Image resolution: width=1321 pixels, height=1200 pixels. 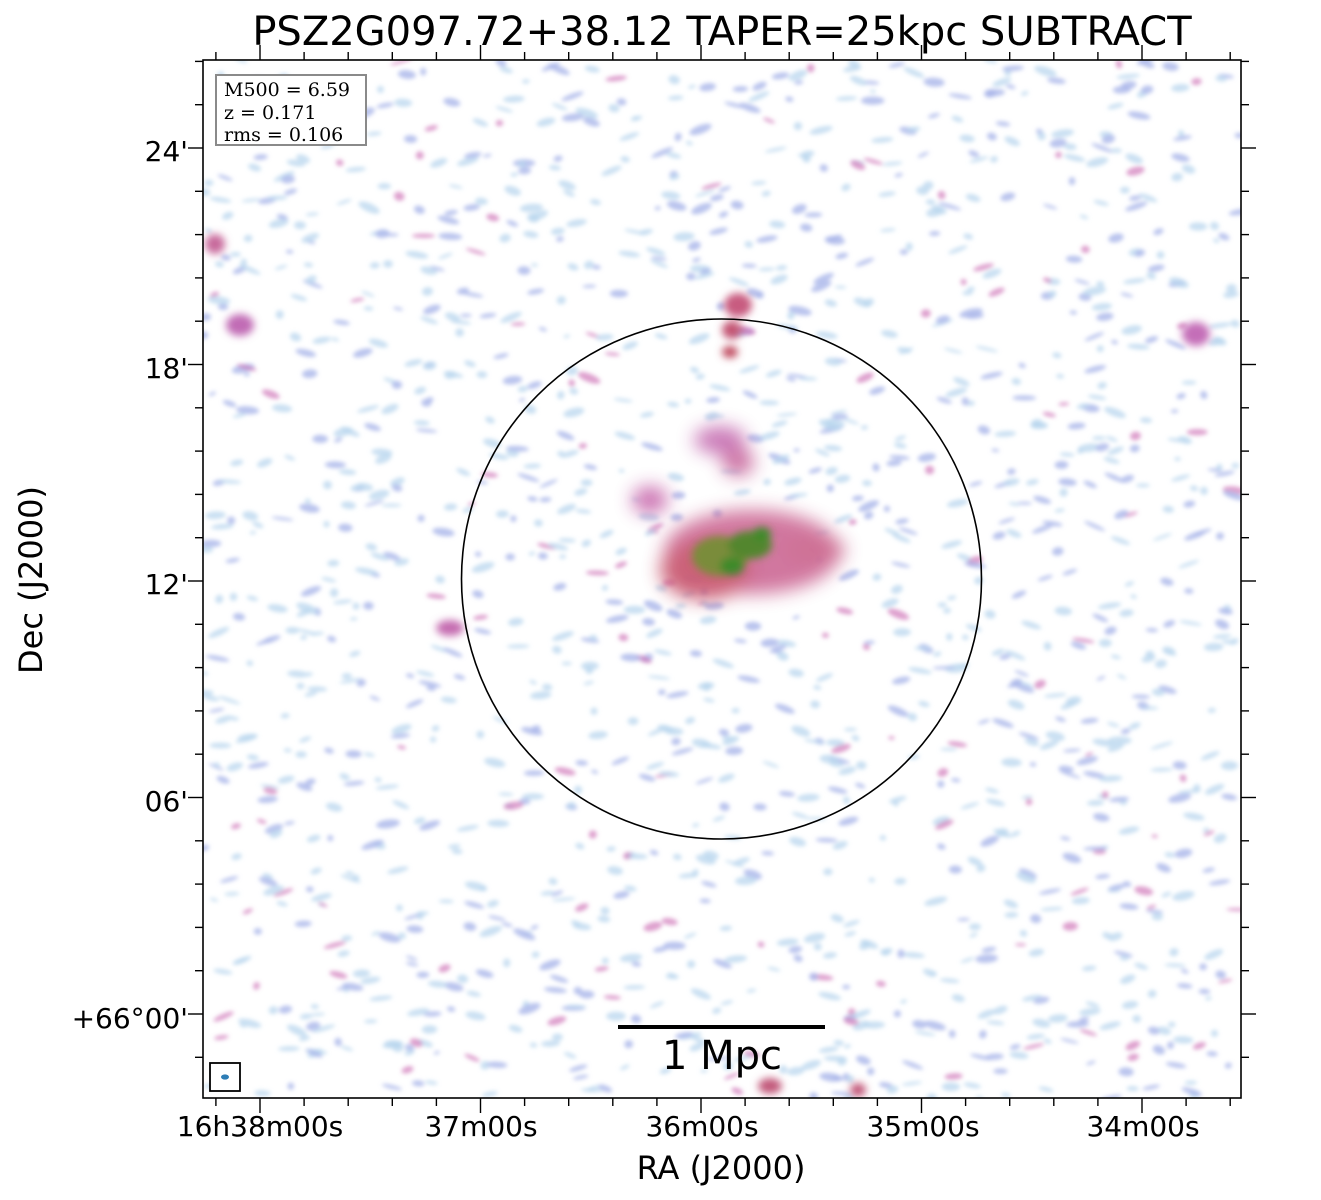 I want to click on x-tick-label: 36m00s, so click(x=701, y=1126).